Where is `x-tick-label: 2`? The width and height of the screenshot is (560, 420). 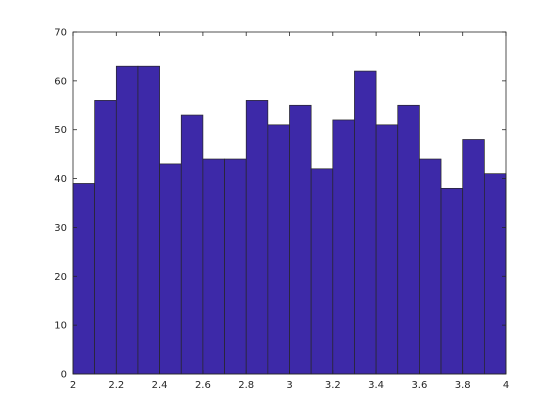 x-tick-label: 2 is located at coordinates (73, 385).